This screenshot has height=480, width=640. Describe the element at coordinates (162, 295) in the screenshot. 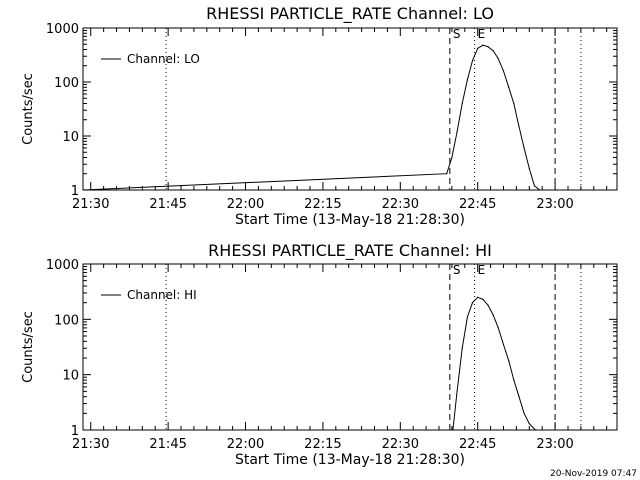

I see `legend-label: Channel: HI` at that location.